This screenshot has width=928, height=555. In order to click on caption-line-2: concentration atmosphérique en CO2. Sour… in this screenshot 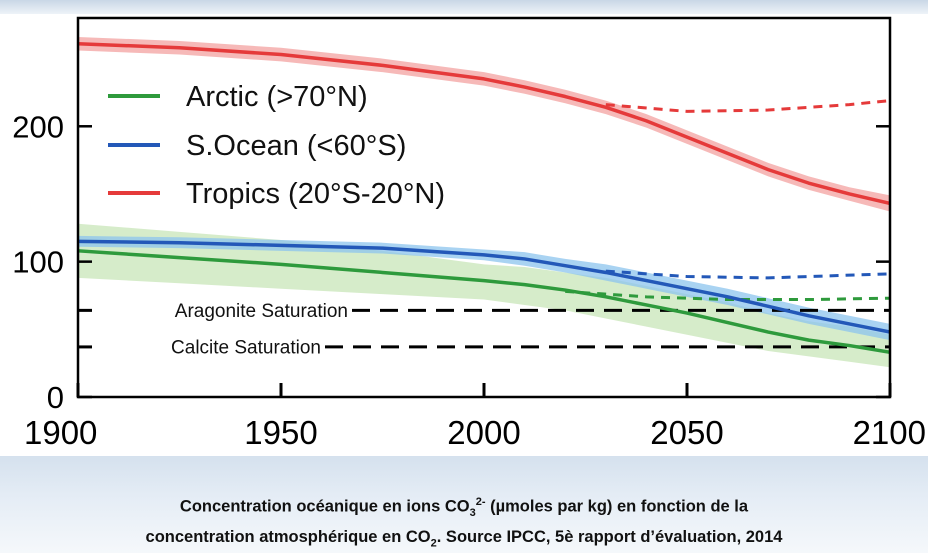, I will do `click(464, 540)`.